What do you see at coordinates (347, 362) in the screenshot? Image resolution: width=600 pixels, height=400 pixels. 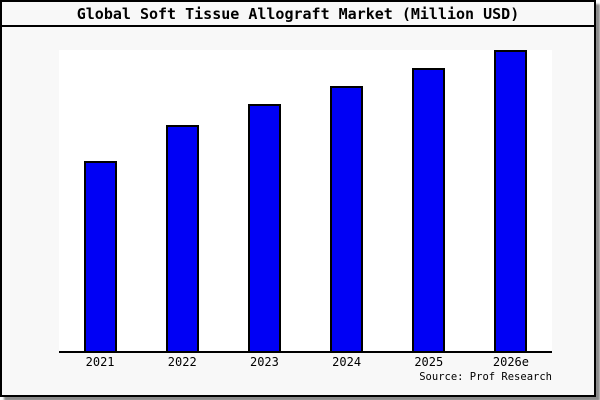 I see `x-tick-label-2024: 2024` at bounding box center [347, 362].